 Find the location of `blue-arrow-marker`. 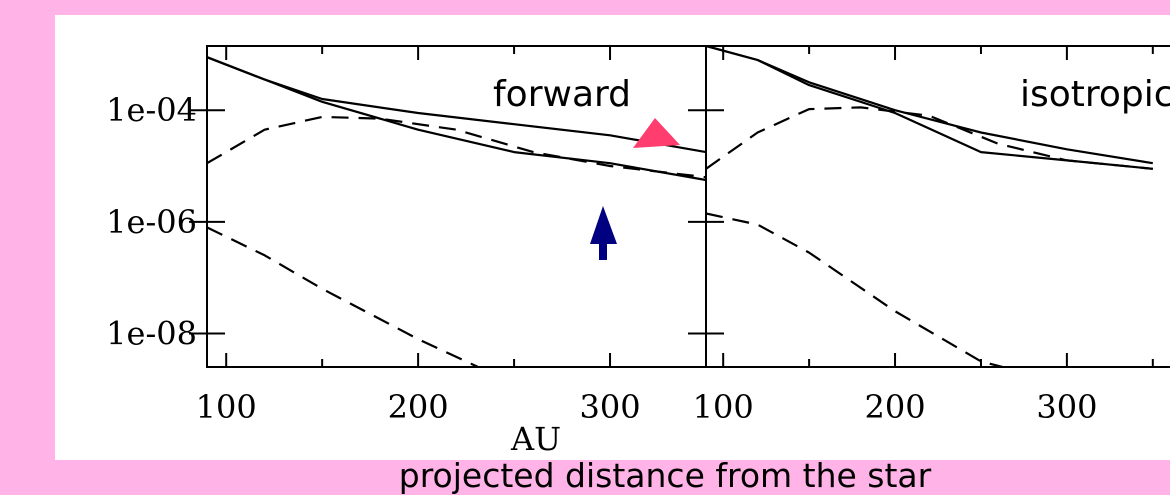

blue-arrow-marker is located at coordinates (603, 233).